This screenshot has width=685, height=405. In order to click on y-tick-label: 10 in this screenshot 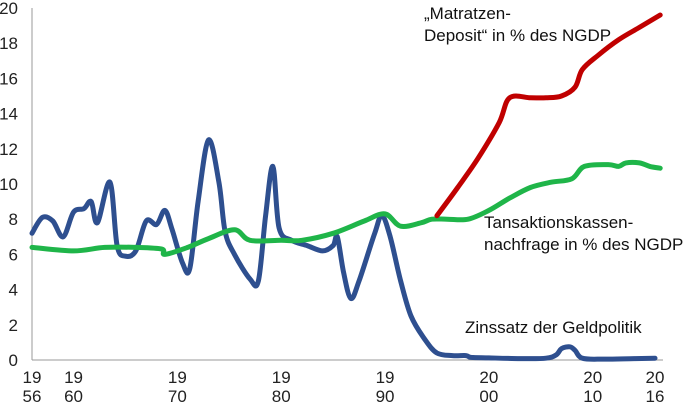, I will do `click(9, 184)`.